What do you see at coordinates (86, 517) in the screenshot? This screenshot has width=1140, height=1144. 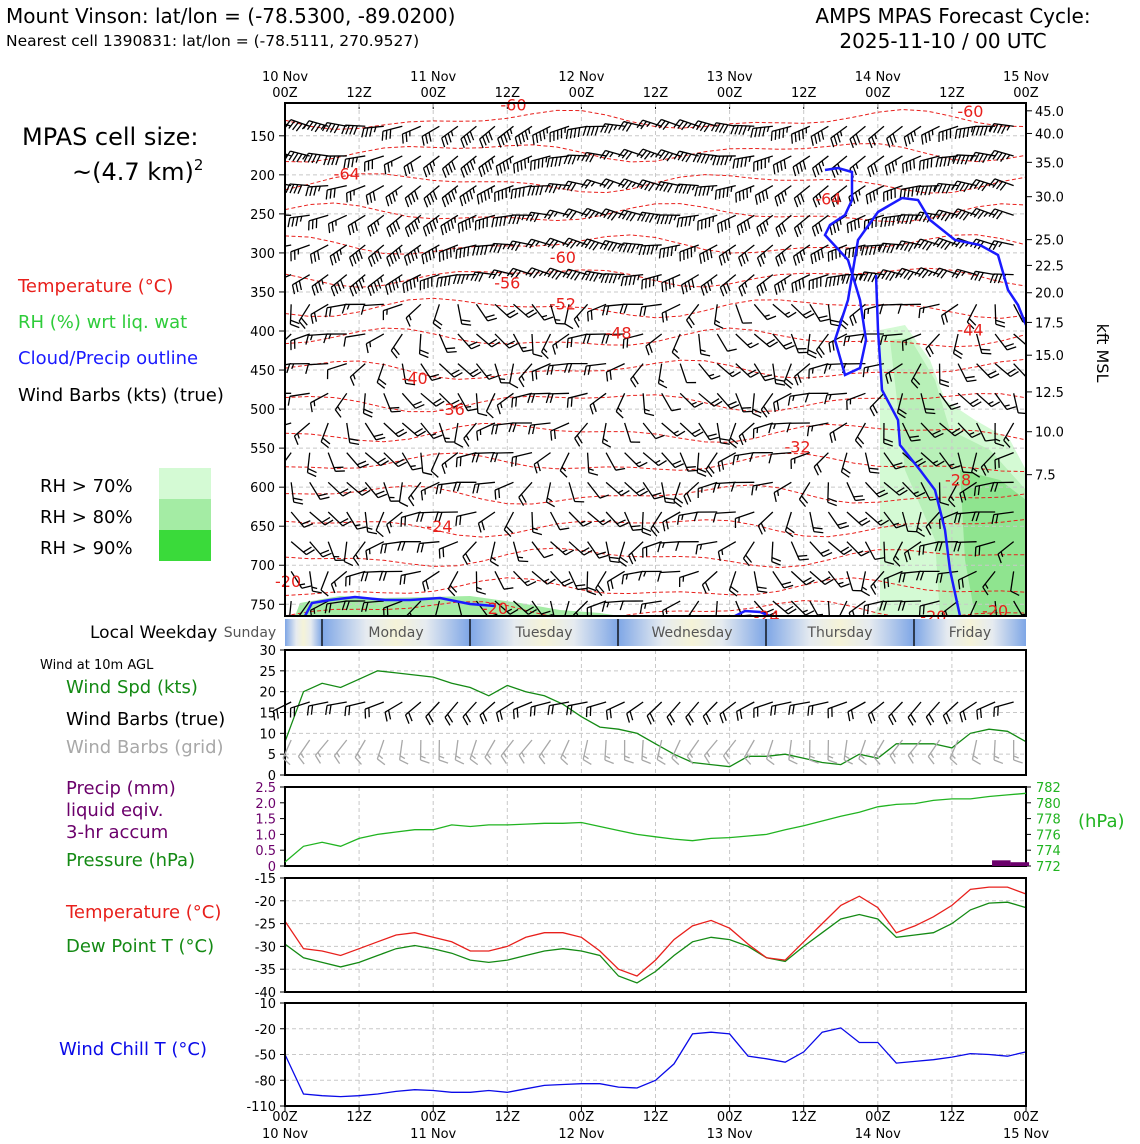 I see `legend-rh80: RH > 80%` at bounding box center [86, 517].